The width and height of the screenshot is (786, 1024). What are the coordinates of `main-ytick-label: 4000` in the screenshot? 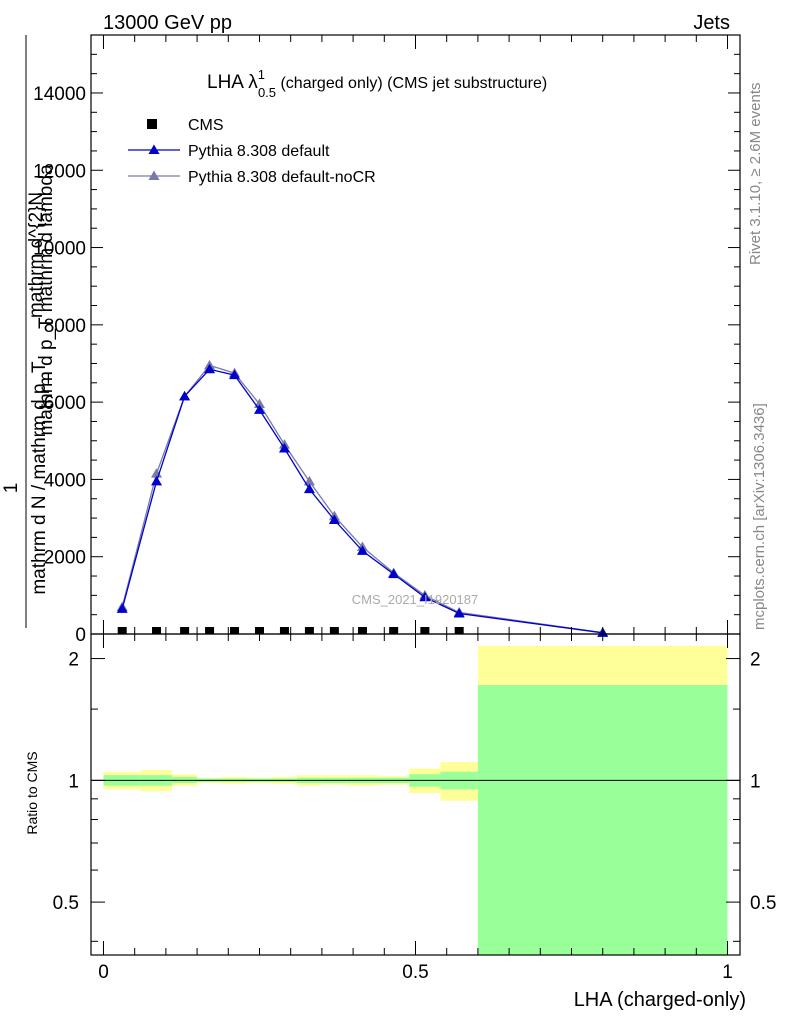 It's located at (65, 480).